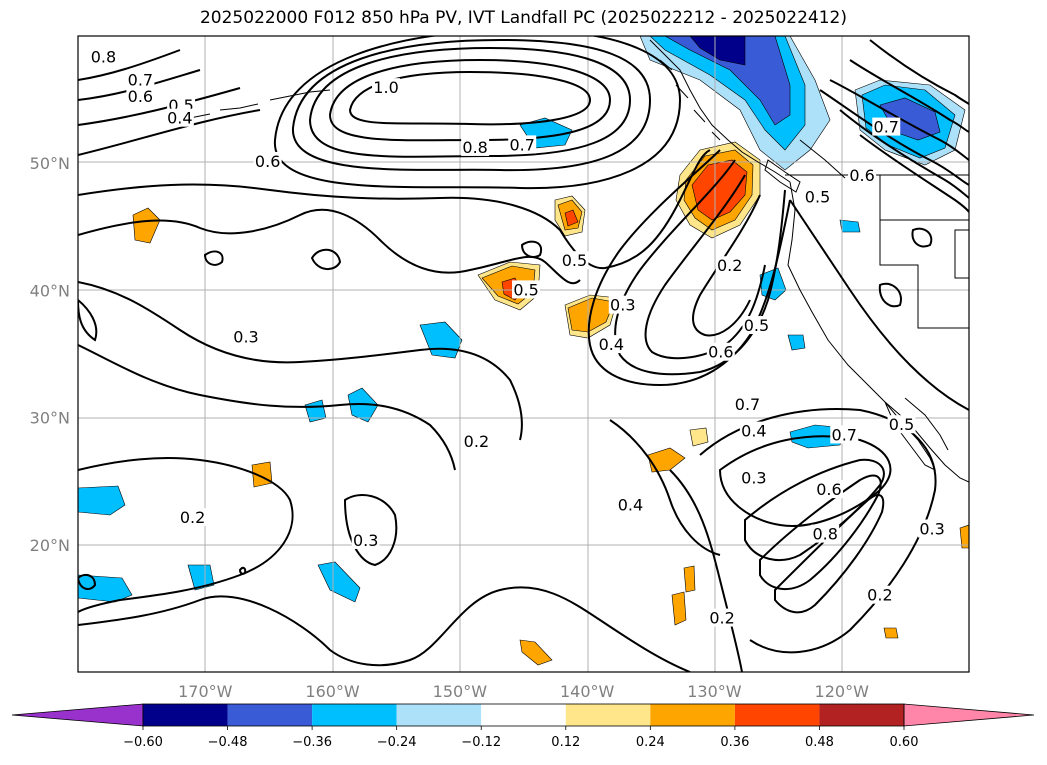 The image size is (1047, 765). What do you see at coordinates (587, 691) in the screenshot?
I see `longitude-label: 140°W` at bounding box center [587, 691].